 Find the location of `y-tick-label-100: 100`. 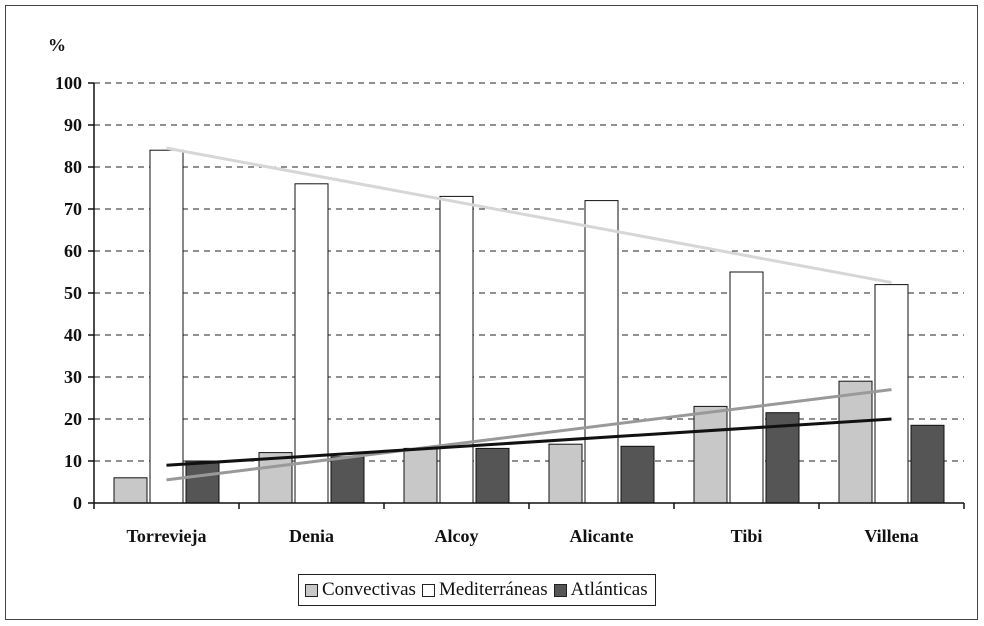

y-tick-label-100: 100 is located at coordinates (68, 83).